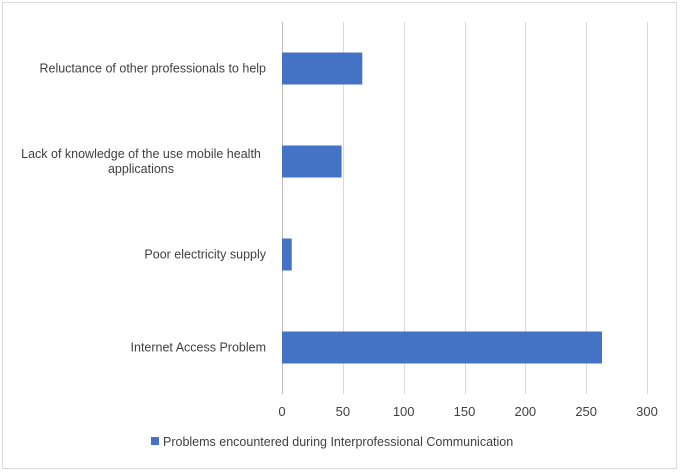 Image resolution: width=680 pixels, height=473 pixels. Describe the element at coordinates (525, 411) in the screenshot. I see `x-tick-label: 200` at that location.